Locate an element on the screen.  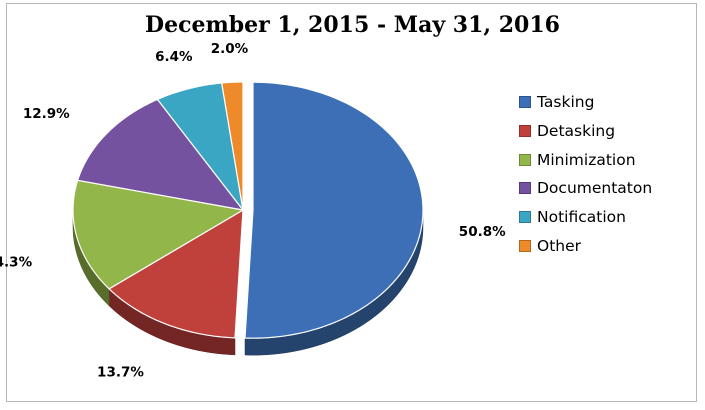
slice-documentaton is located at coordinates (160, 154).